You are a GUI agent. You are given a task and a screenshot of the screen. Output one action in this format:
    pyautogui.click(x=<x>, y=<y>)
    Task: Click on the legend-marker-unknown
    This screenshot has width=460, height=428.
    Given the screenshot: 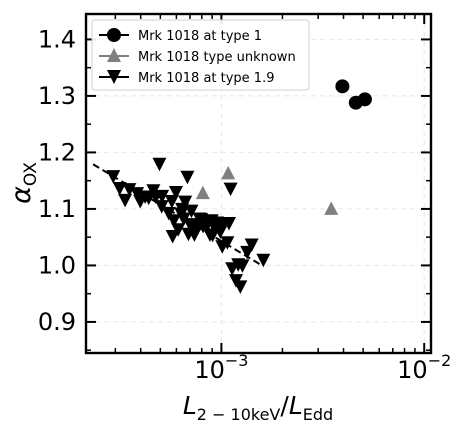 What is the action you would take?
    pyautogui.click(x=114, y=55)
    